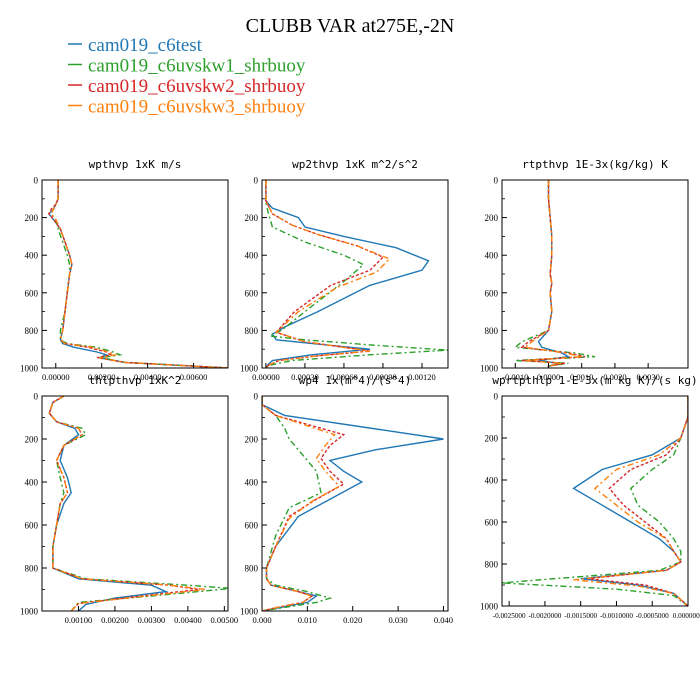 This screenshot has height=700, width=700. I want to click on x-tick-label: -0.0015000, so click(580, 616).